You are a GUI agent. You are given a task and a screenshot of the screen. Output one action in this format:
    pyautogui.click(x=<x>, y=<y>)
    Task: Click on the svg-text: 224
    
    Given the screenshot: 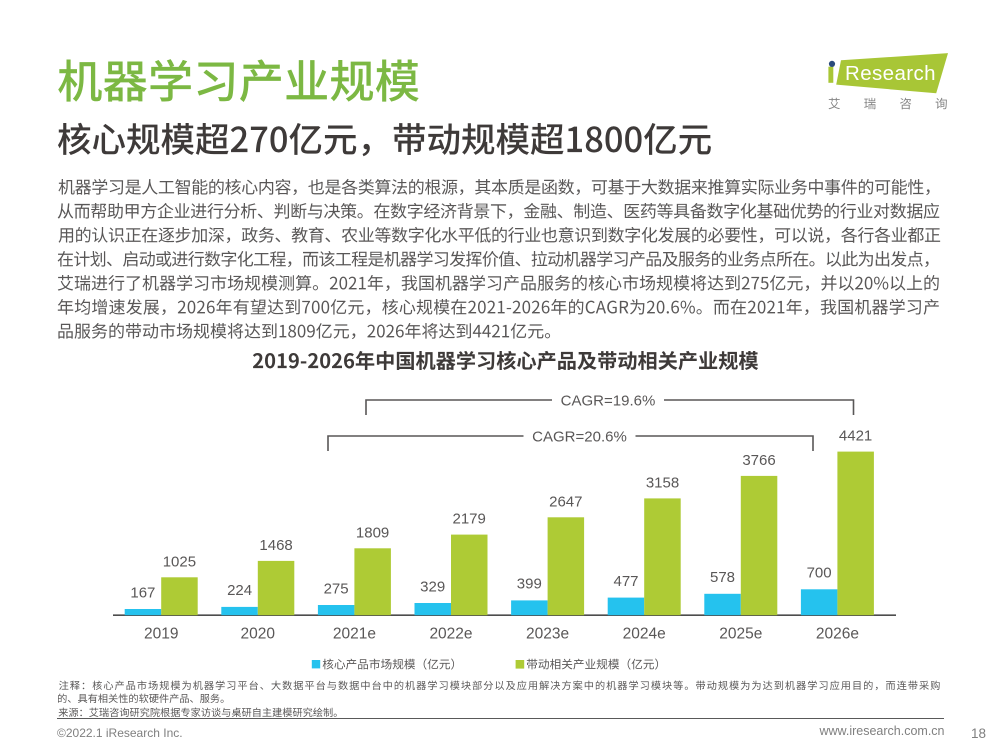 What is the action you would take?
    pyautogui.click(x=239, y=590)
    